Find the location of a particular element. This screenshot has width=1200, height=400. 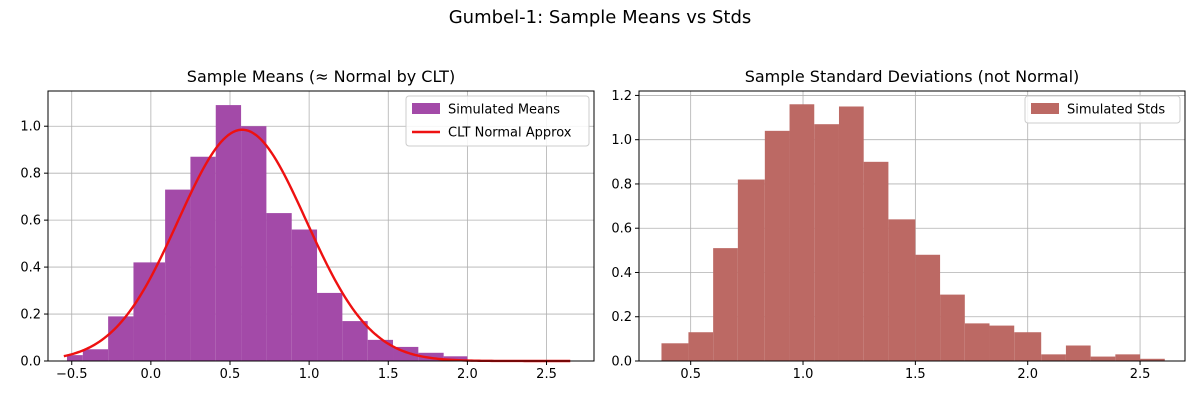

panel-title: Sample Means (≈ Normal by CLT) is located at coordinates (321, 76).